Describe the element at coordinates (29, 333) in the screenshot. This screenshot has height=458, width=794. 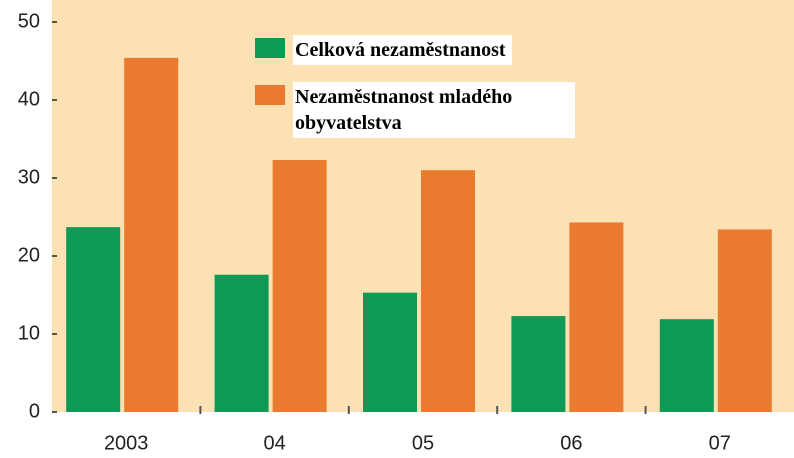
I see `y-tick-label: 10` at that location.